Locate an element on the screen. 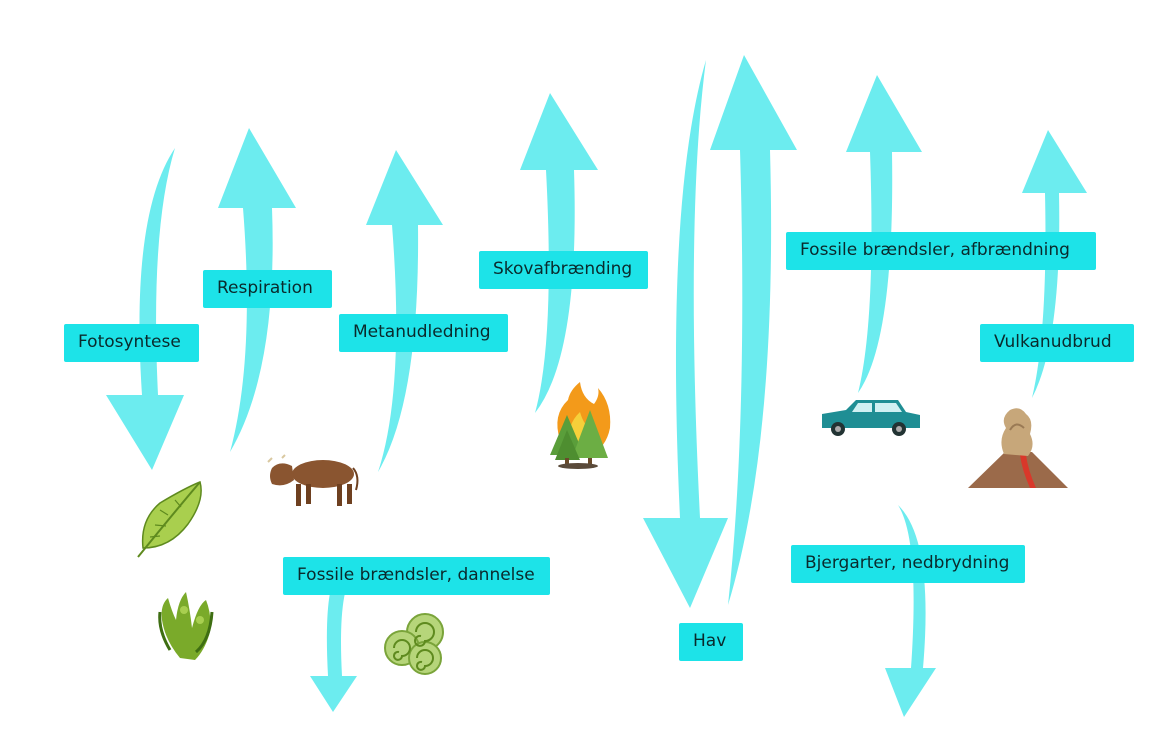 The width and height of the screenshot is (1170, 731). arrow-fossile-dannelse is located at coordinates (333, 652).